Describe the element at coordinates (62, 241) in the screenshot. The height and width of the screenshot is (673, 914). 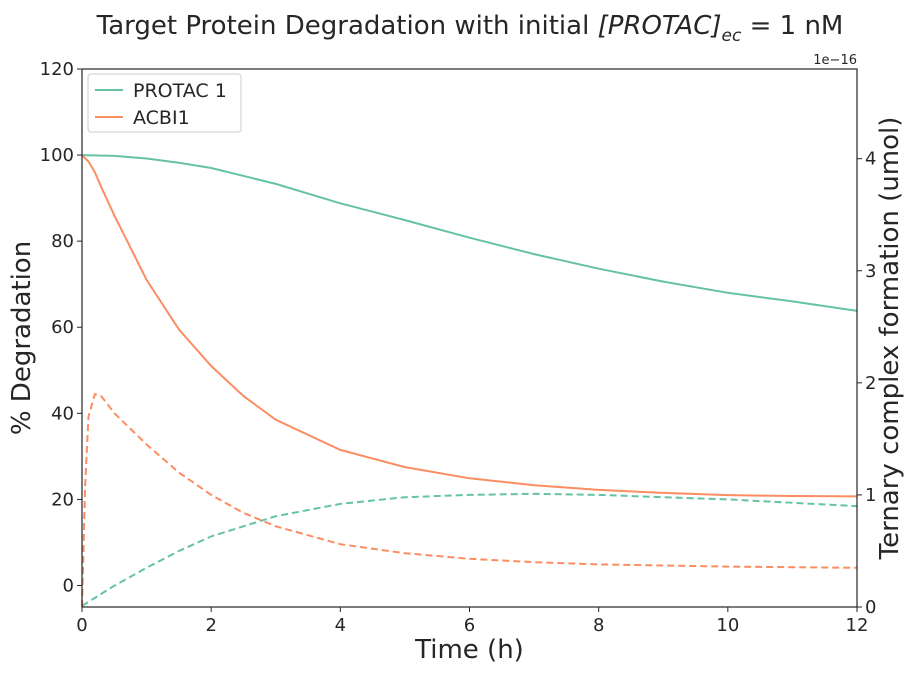
I see `y-left-tick-label: 80` at that location.